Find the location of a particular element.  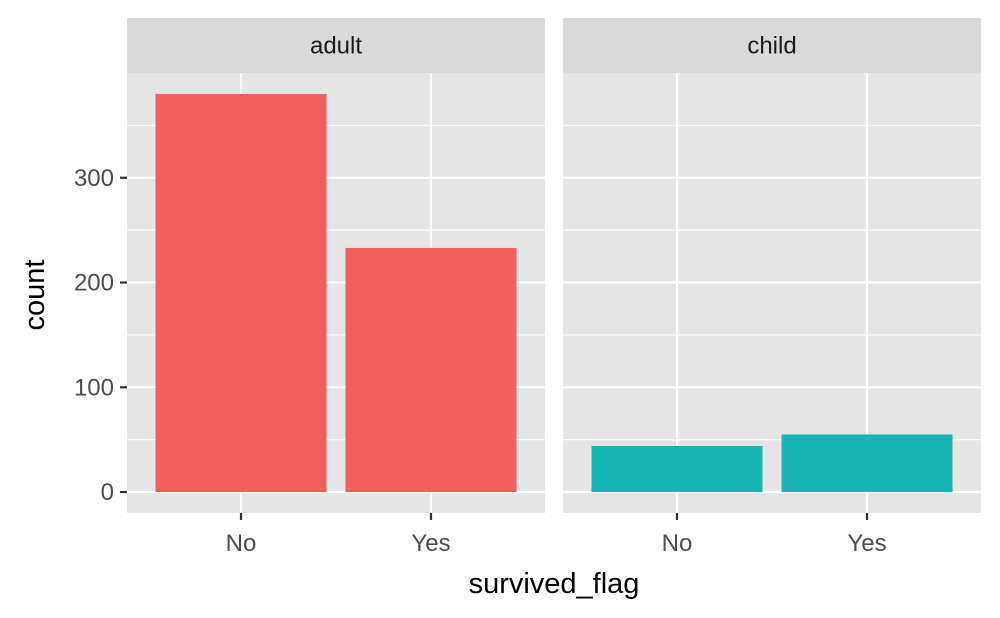

strip-adult-background is located at coordinates (336, 45).